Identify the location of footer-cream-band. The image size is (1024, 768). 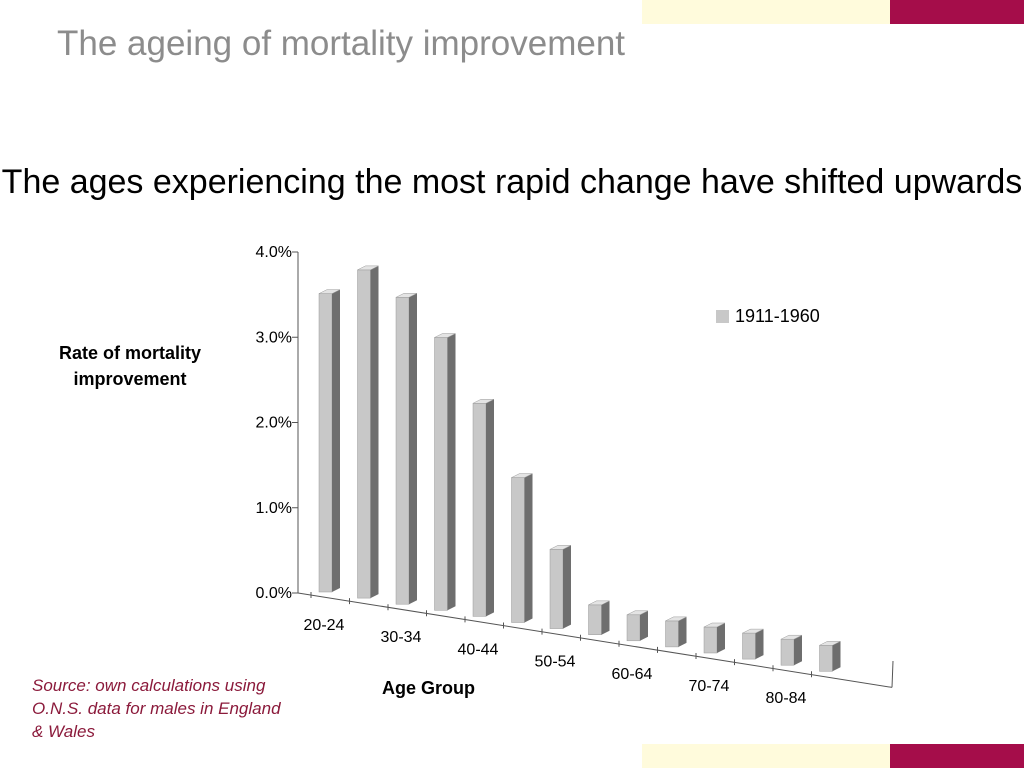
(766, 756).